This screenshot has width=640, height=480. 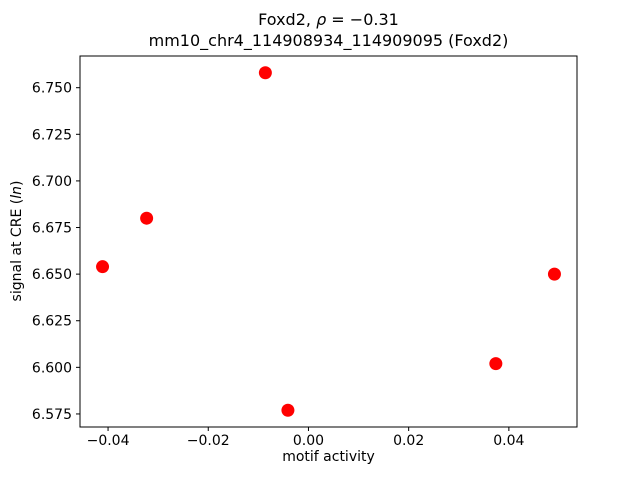 I want to click on x-axis-label: motif activity, so click(x=328, y=457).